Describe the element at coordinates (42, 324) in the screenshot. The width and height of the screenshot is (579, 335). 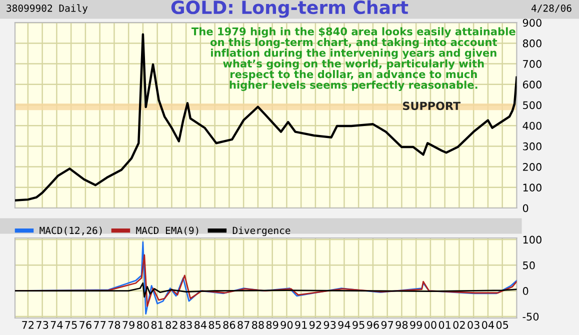
I see `x-tick-label: 73` at that location.